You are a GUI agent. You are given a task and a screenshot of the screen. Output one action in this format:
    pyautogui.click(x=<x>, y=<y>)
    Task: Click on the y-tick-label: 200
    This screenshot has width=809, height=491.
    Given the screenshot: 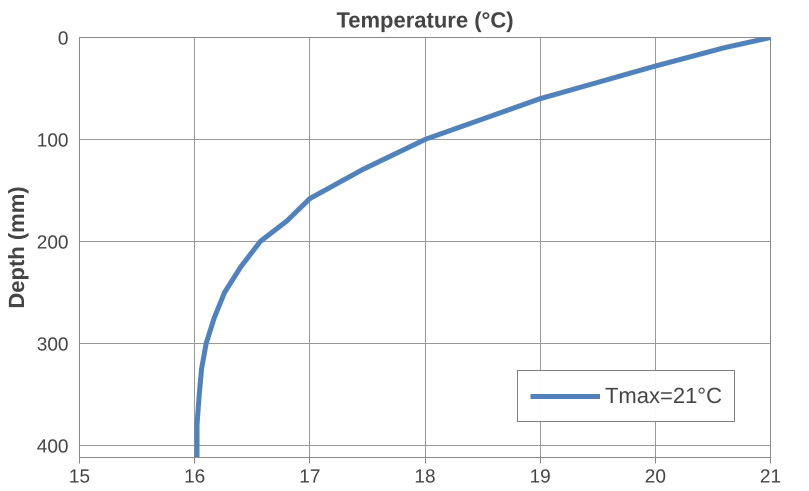 What is the action you would take?
    pyautogui.click(x=52, y=243)
    